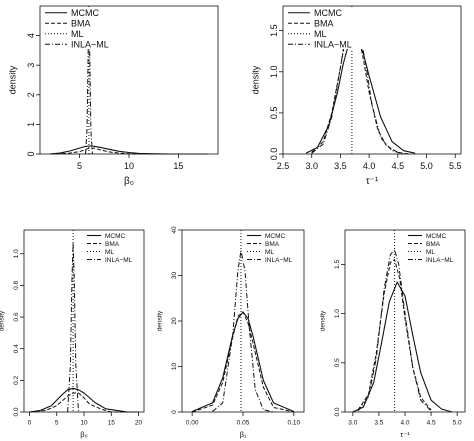  Describe the element at coordinates (174, 367) in the screenshot. I see `y-tick-label: 10` at that location.